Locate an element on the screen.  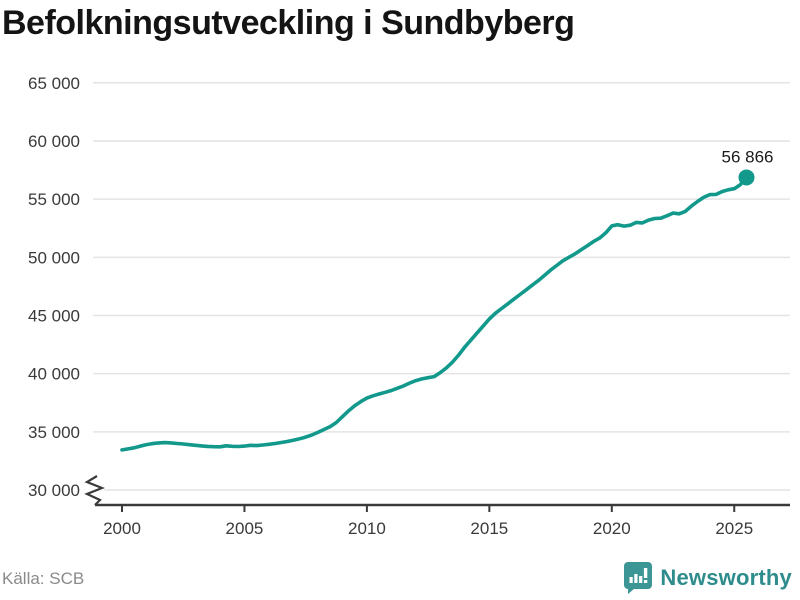
logo-exclamation-dot is located at coordinates (646, 581).